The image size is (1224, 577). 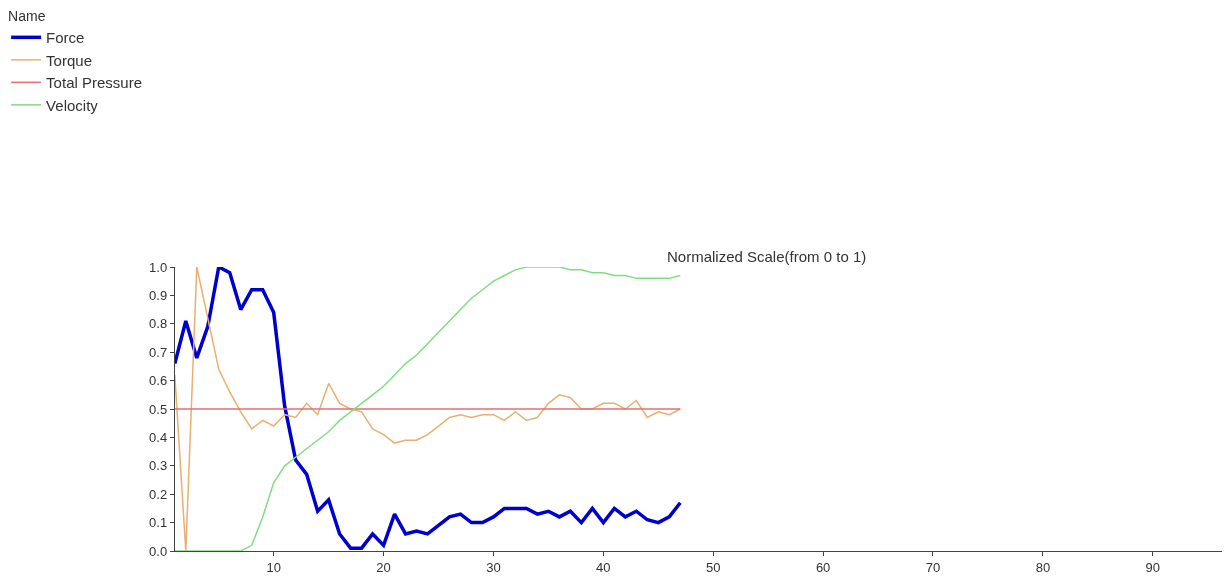 I want to click on legend-label: Force, so click(x=65, y=38).